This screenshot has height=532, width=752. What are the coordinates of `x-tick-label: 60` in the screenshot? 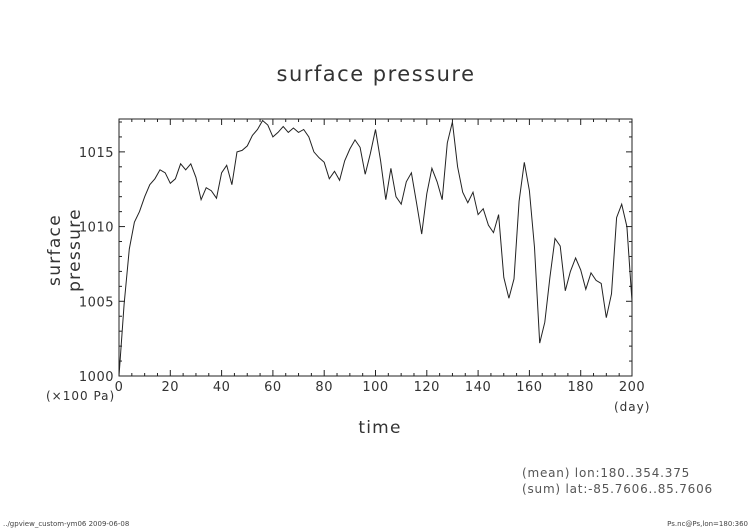 It's located at (273, 387).